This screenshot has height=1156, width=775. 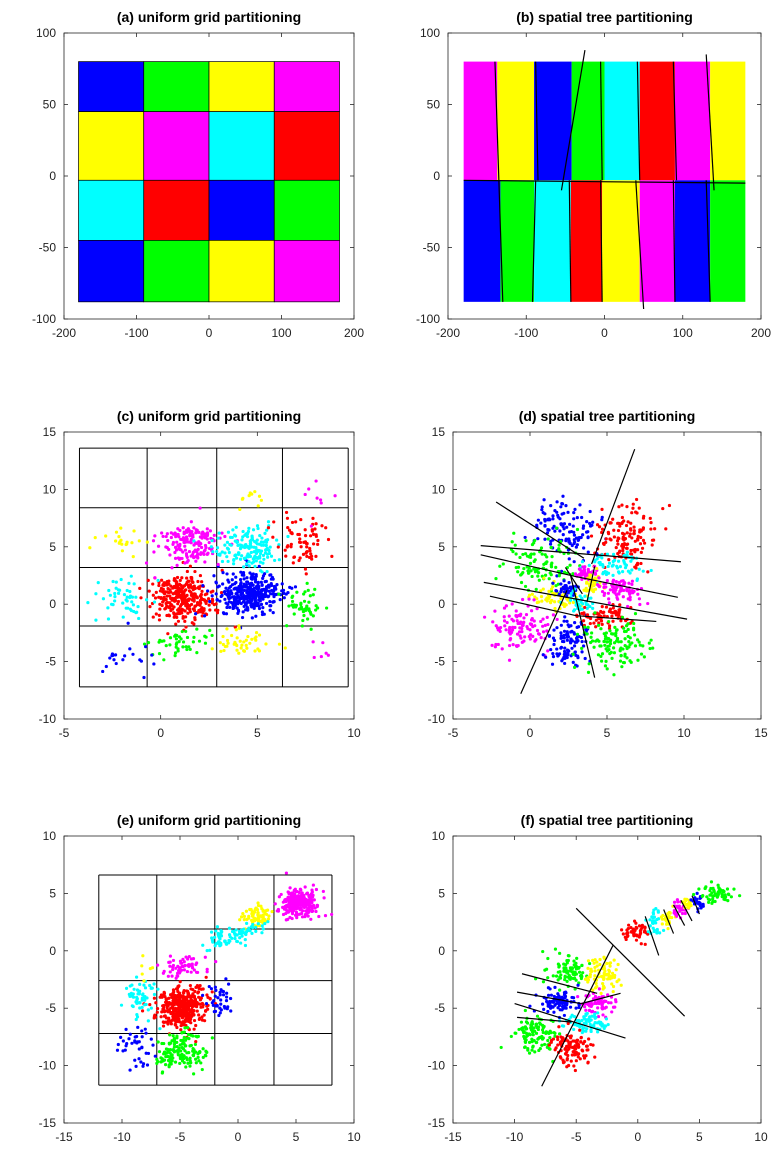 I want to click on x-tick-label: 10, so click(x=761, y=1137).